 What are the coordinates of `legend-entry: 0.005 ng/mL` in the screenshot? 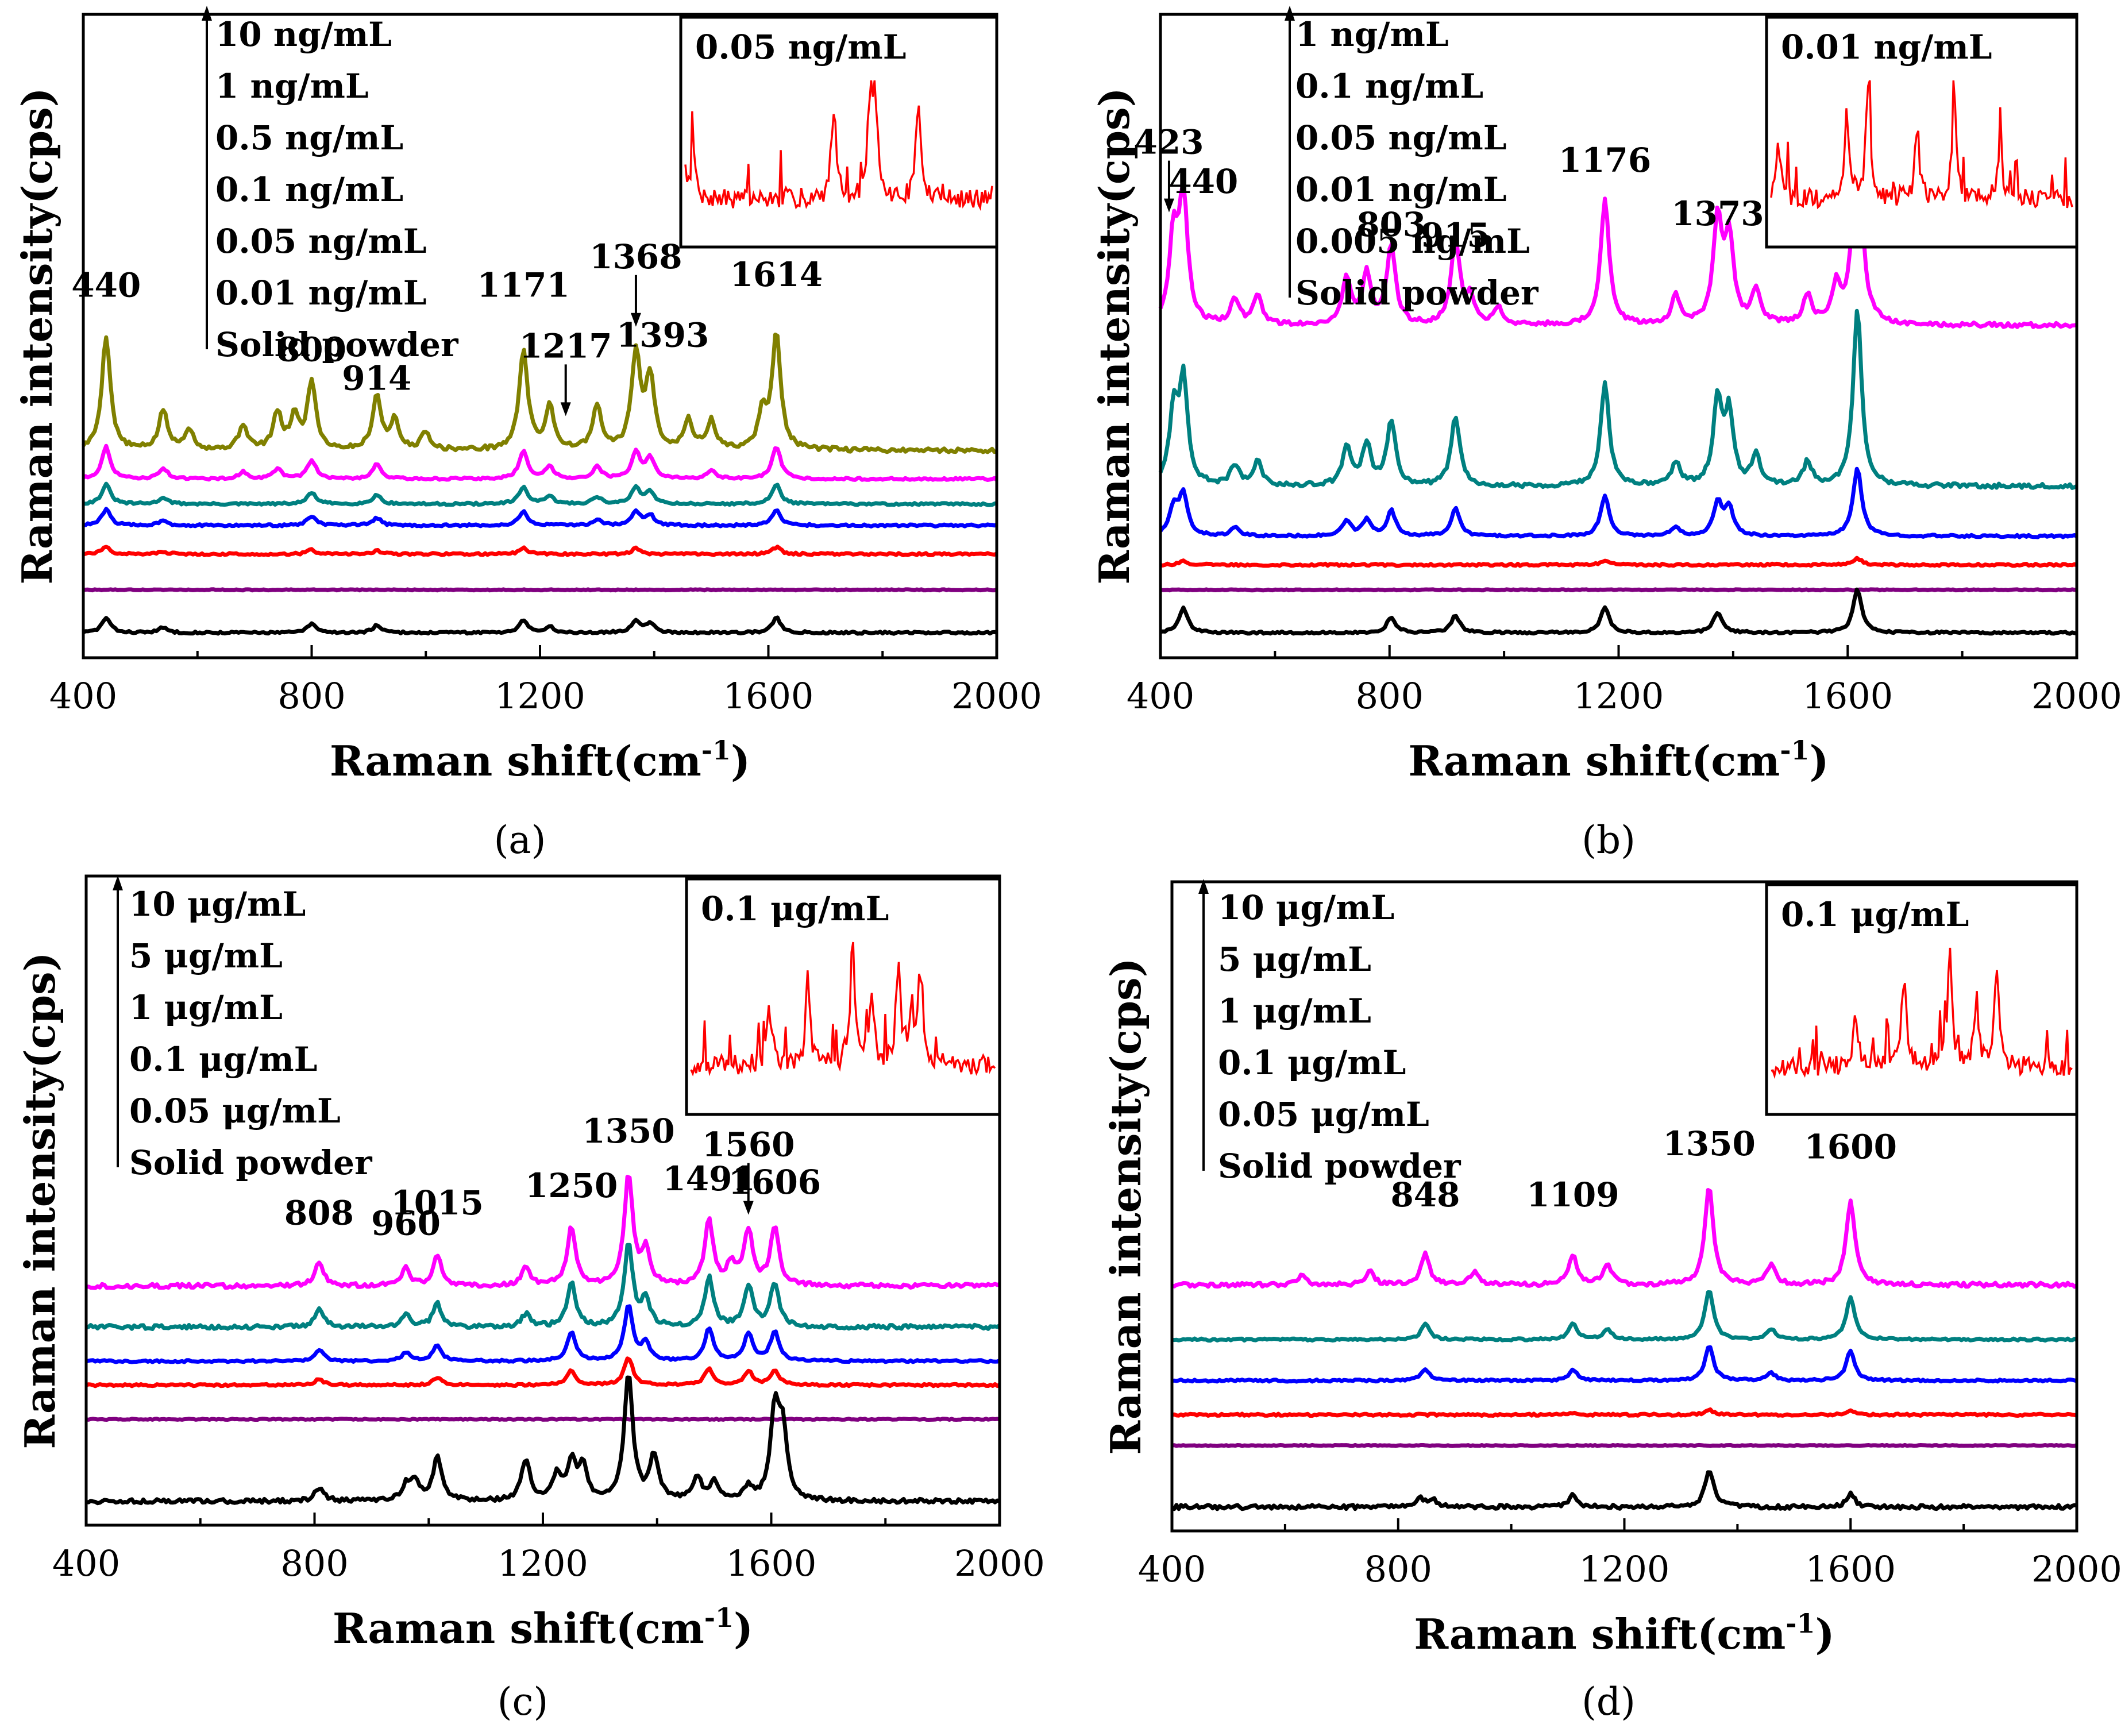 It's located at (1412, 242).